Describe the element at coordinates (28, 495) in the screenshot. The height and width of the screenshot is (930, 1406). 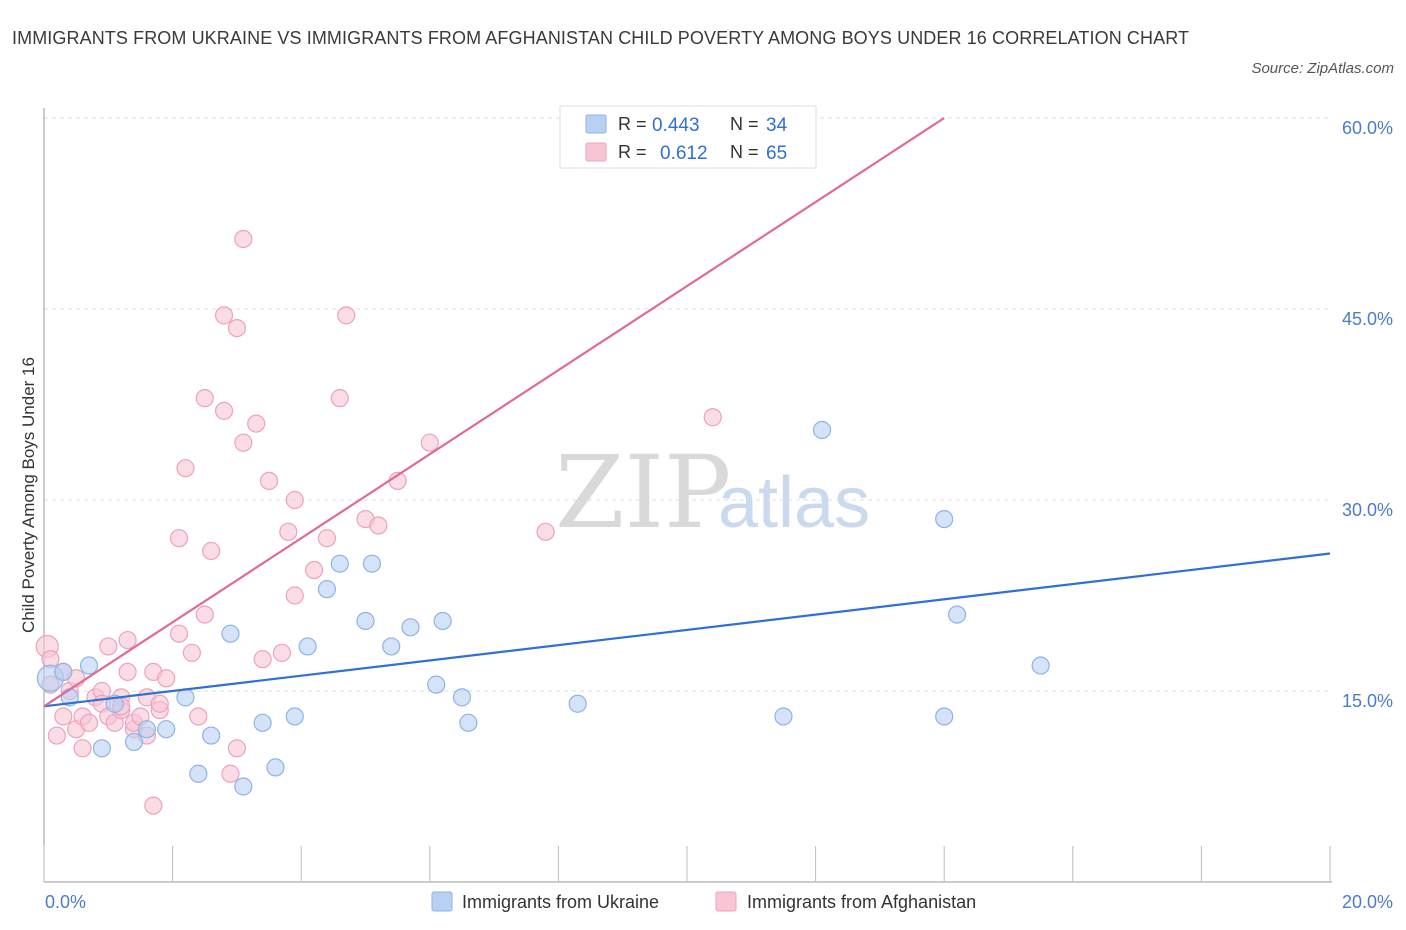
I see `y-axis-label: Child Poverty Among Boys Under 16` at that location.